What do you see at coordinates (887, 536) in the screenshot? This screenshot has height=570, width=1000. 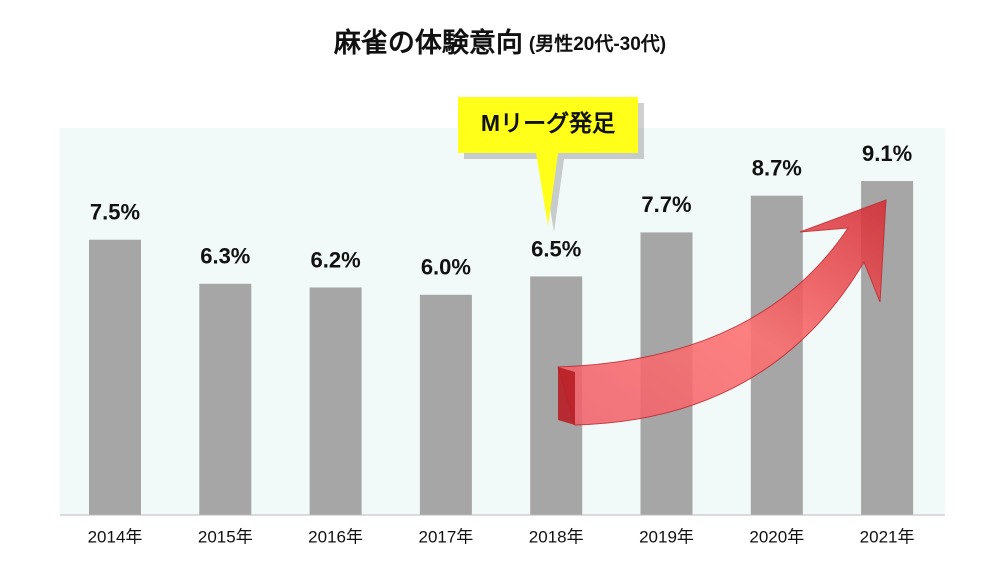 I see `x-tick-label: 2021年` at bounding box center [887, 536].